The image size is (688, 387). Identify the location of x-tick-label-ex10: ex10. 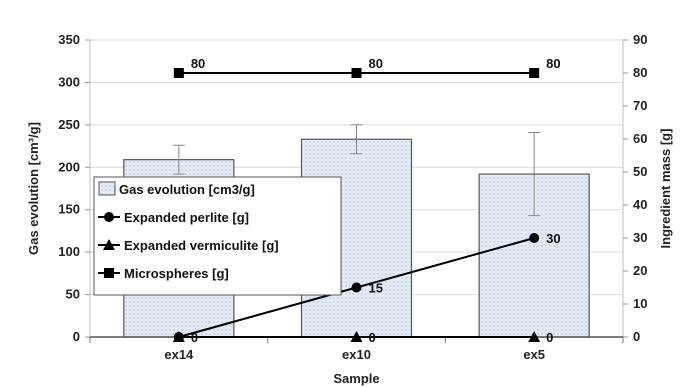
(356, 354).